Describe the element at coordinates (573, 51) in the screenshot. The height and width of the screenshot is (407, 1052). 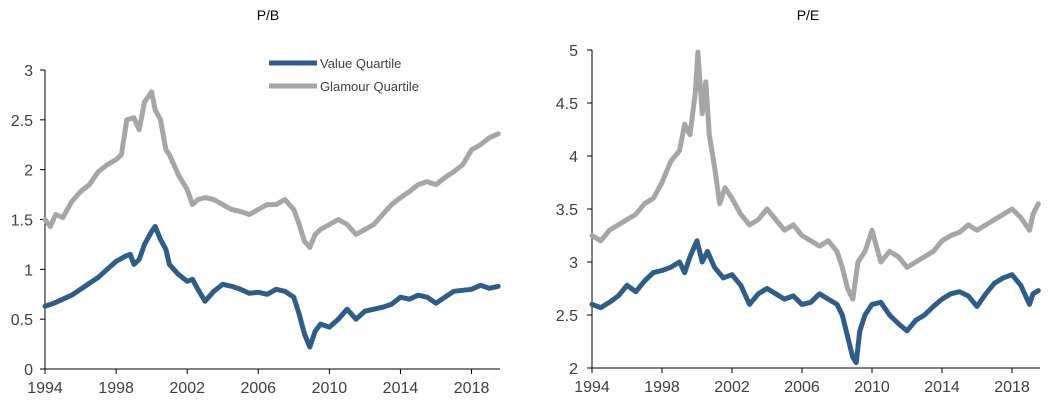
I see `pe-y-tick-label: 5` at that location.